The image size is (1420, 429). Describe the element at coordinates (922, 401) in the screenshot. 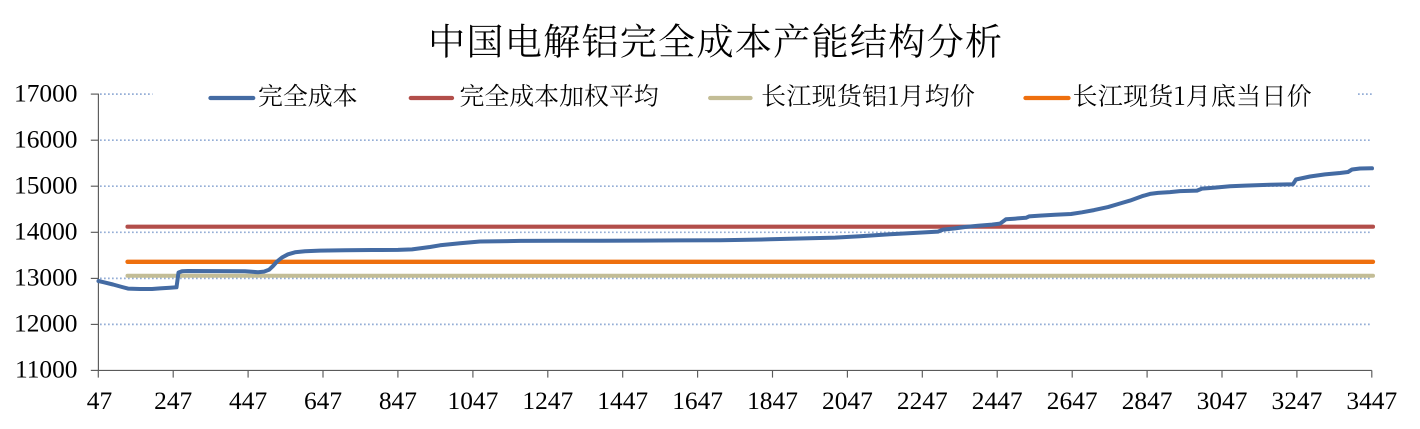

I see `svg-text: 2247` at that location.